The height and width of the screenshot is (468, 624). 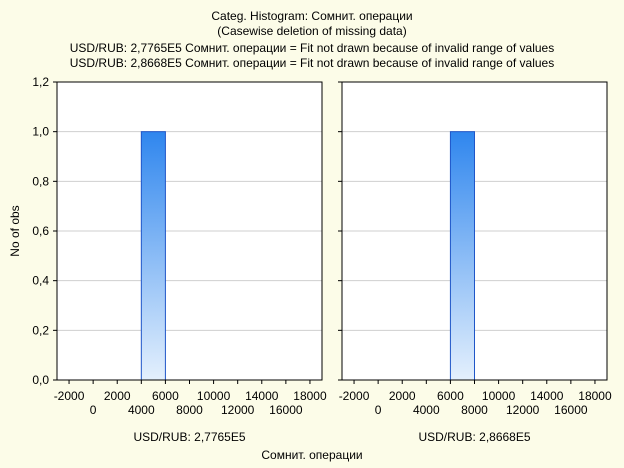 What do you see at coordinates (40, 181) in the screenshot?
I see `y-tick-label: 0,8` at bounding box center [40, 181].